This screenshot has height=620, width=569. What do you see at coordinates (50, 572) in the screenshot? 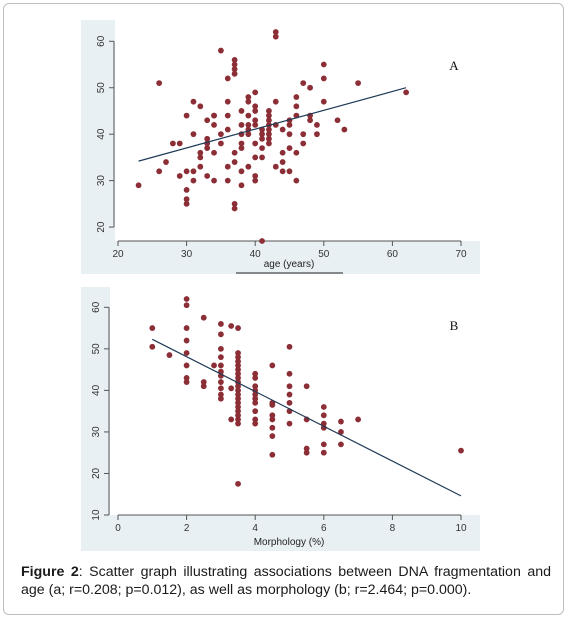
I see `caption-label: Figure 2` at bounding box center [50, 572].